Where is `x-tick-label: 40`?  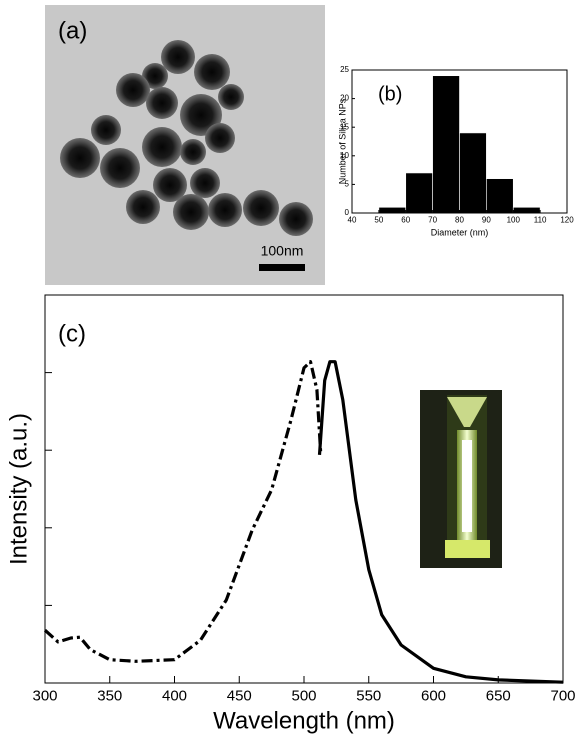 x-tick-label: 40 is located at coordinates (352, 219).